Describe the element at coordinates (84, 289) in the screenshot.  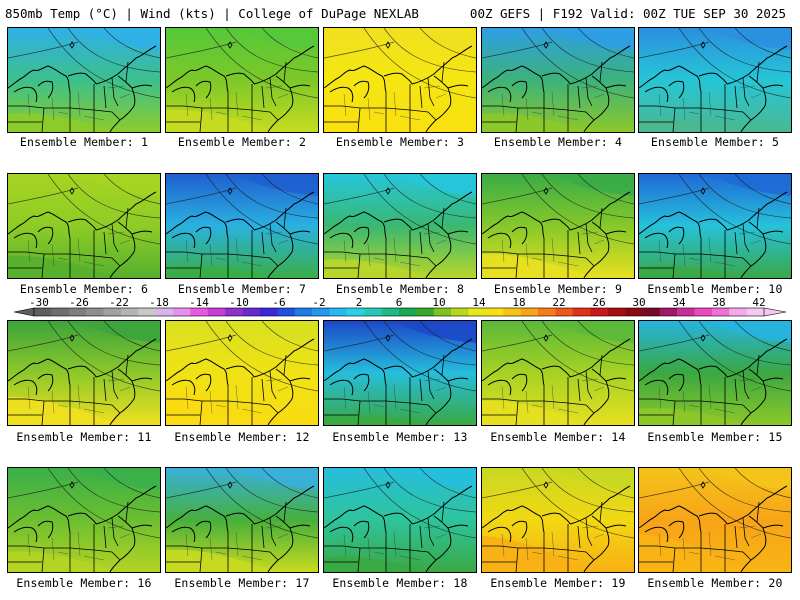
I see `ensemble-member-caption: Ensemble Member: 6` at that location.